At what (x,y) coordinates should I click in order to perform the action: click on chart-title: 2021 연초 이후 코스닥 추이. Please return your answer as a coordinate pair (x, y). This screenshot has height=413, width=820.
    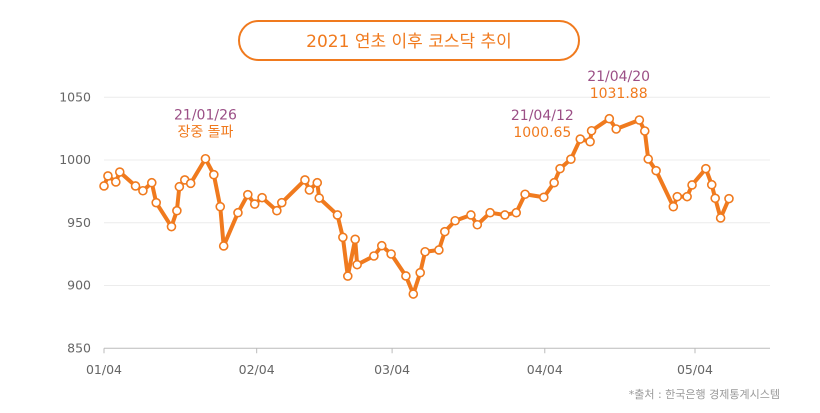
    Looking at the image, I should click on (409, 42).